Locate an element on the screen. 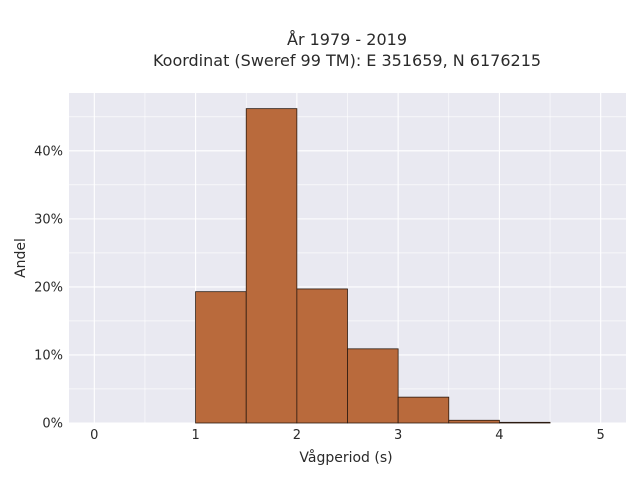  x-tick-label: 5 is located at coordinates (601, 435).